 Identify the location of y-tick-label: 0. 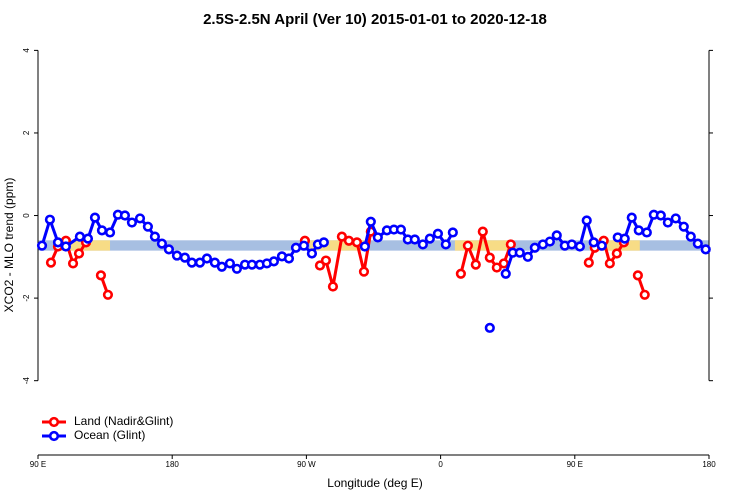
(26, 215).